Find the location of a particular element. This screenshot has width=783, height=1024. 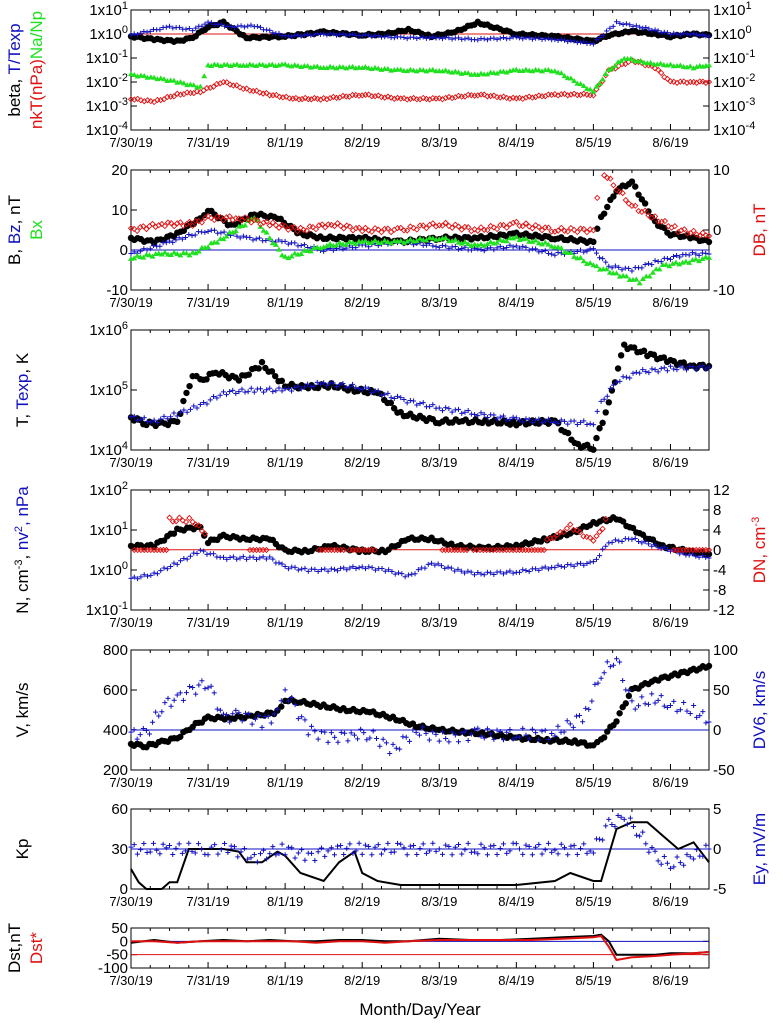

x-tick-label: 7/30/19 is located at coordinates (130, 302).